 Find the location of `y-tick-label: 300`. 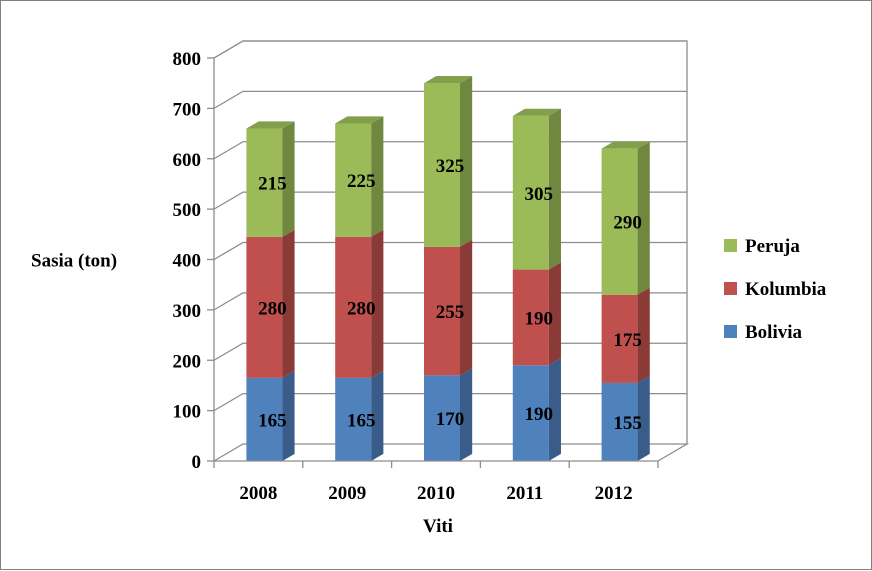

y-tick-label: 300 is located at coordinates (187, 311).